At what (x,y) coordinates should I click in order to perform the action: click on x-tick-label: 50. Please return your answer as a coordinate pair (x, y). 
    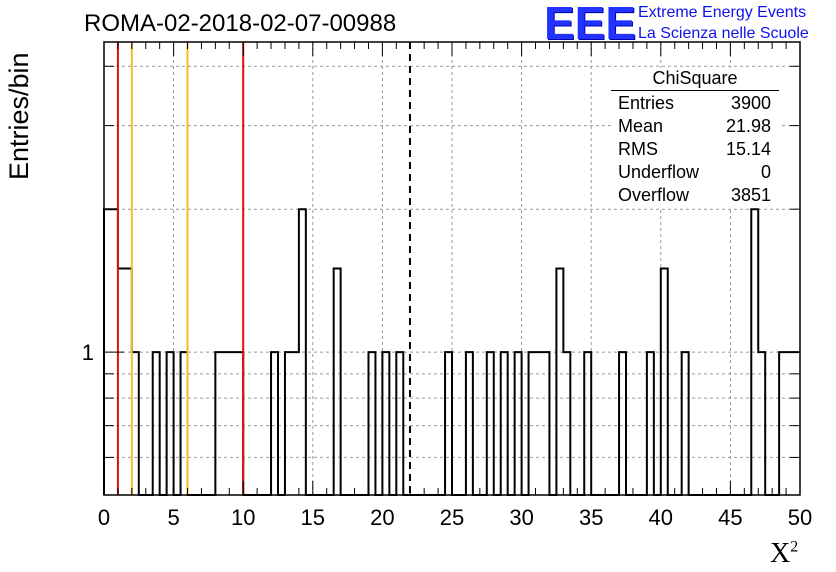
    Looking at the image, I should click on (800, 517).